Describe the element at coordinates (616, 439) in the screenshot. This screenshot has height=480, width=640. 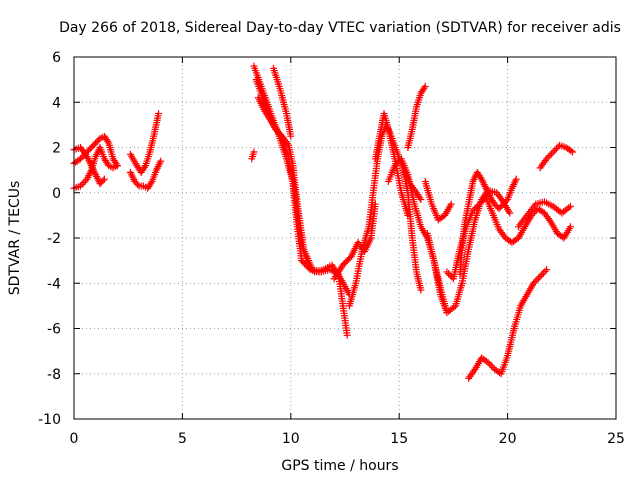
I see `x-tick-label: 25` at that location.